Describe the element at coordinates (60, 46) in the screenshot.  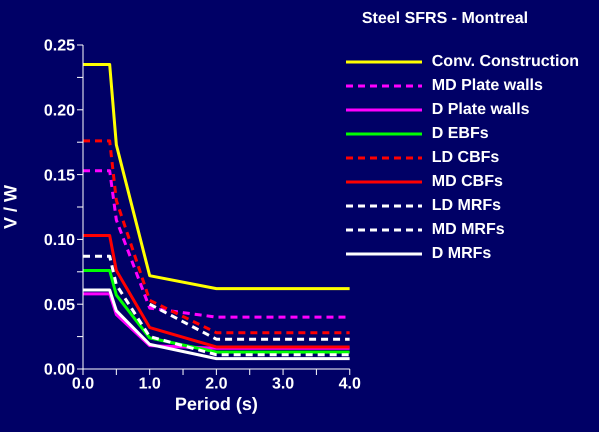
I see `y-tick-label: 0.25` at that location.